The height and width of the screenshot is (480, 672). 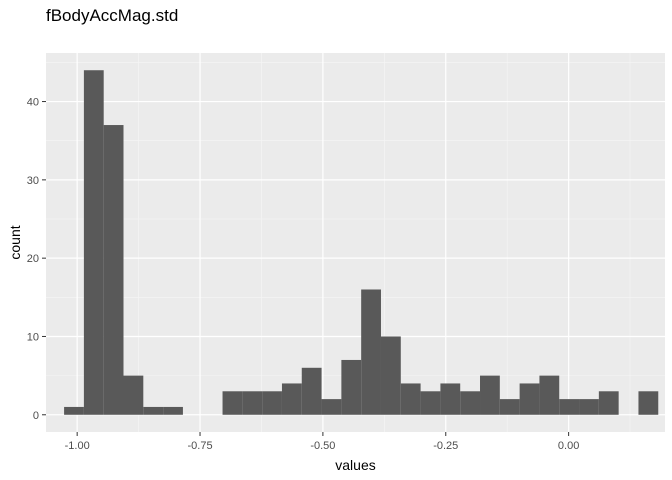 I want to click on x-tick-label: -0.75, so click(x=199, y=446).